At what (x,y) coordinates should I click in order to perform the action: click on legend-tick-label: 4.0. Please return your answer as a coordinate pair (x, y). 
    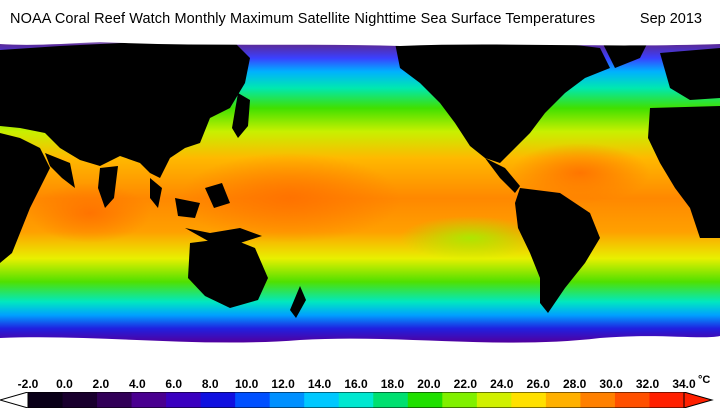
    Looking at the image, I should click on (137, 384).